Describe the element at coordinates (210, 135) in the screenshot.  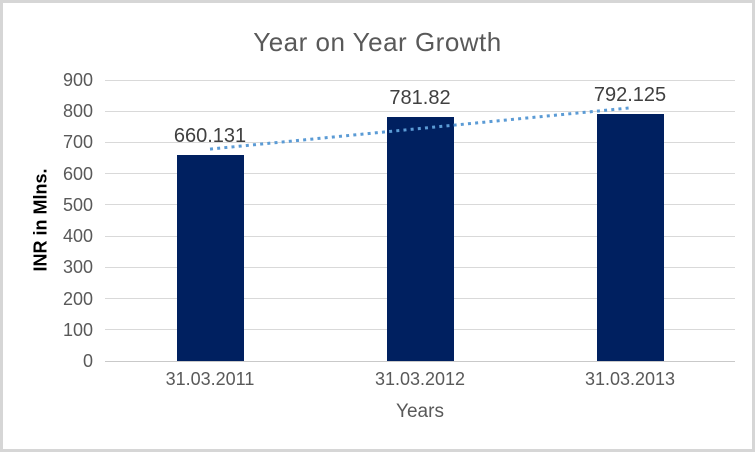
I see `bar-data-label: 660.131` at that location.